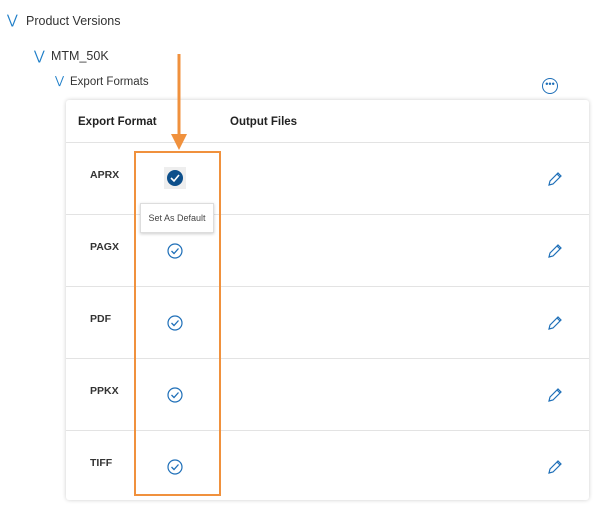 This screenshot has width=600, height=513. What do you see at coordinates (327, 322) in the screenshot?
I see `table-row: PDF` at bounding box center [327, 322].